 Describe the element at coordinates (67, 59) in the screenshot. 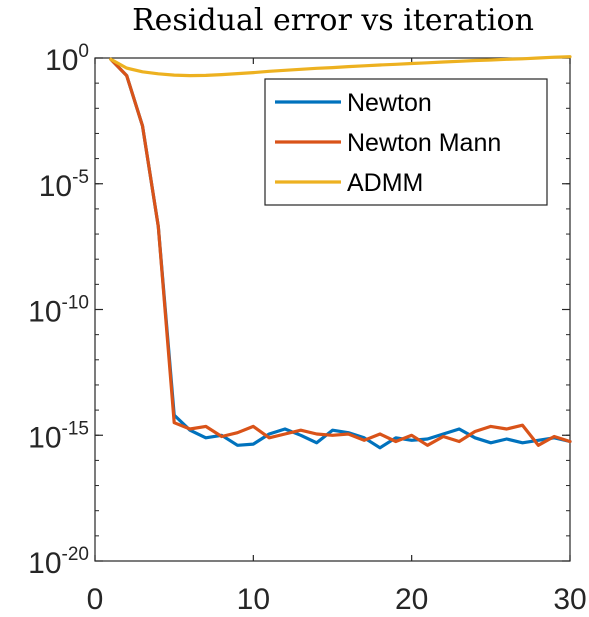

I see `y-tick-label: 10⁰` at that location.